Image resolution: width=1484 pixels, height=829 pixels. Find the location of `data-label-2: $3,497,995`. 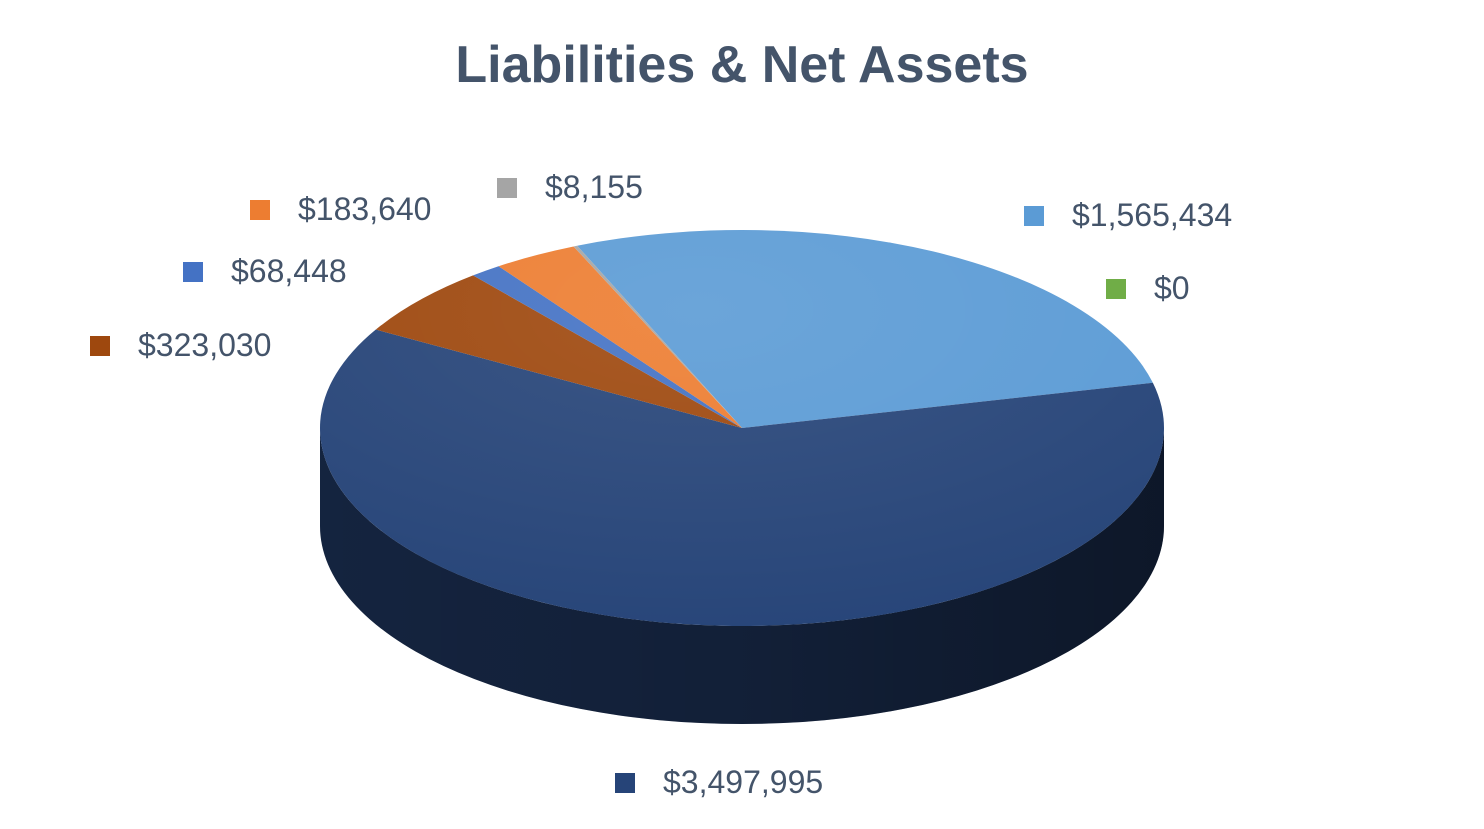

data-label-2: $3,497,995 is located at coordinates (743, 782).